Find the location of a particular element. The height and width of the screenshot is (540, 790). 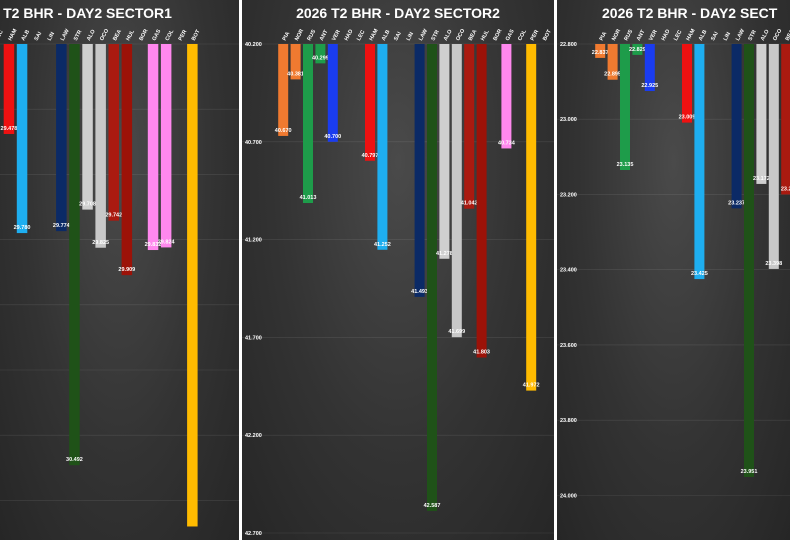

y-tick-label: 42.700 is located at coordinates (253, 534).